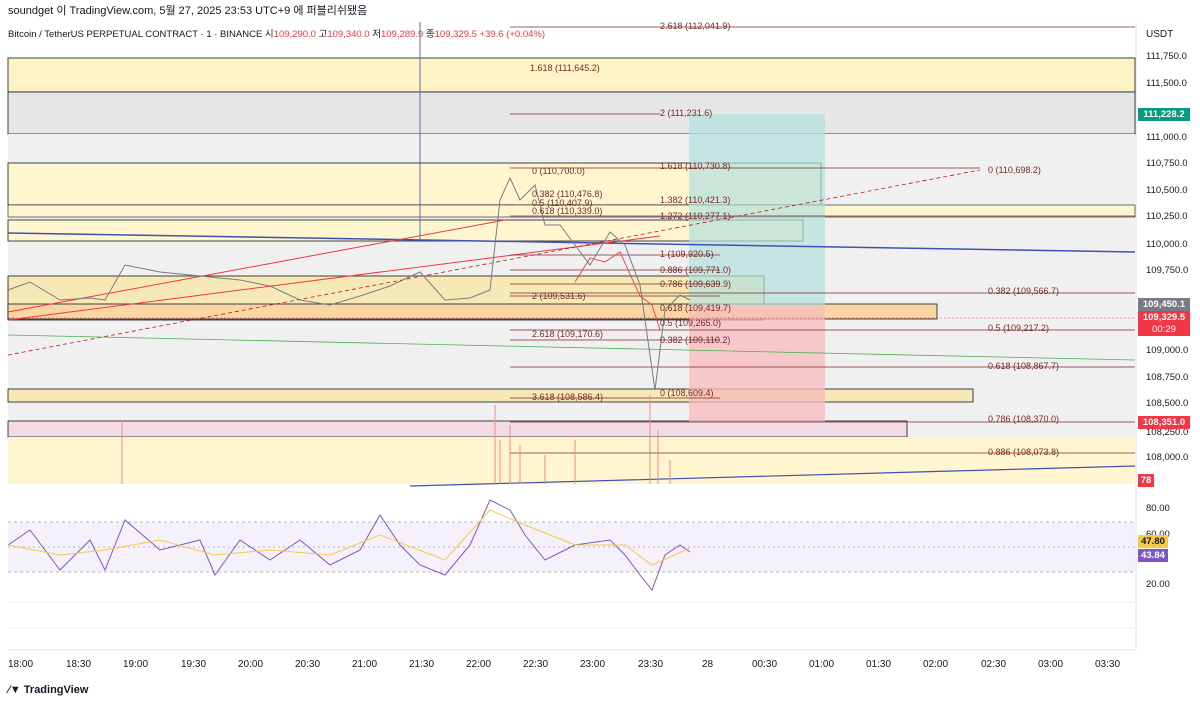 The image size is (1200, 704). I want to click on time-tick: 20:00, so click(251, 664).